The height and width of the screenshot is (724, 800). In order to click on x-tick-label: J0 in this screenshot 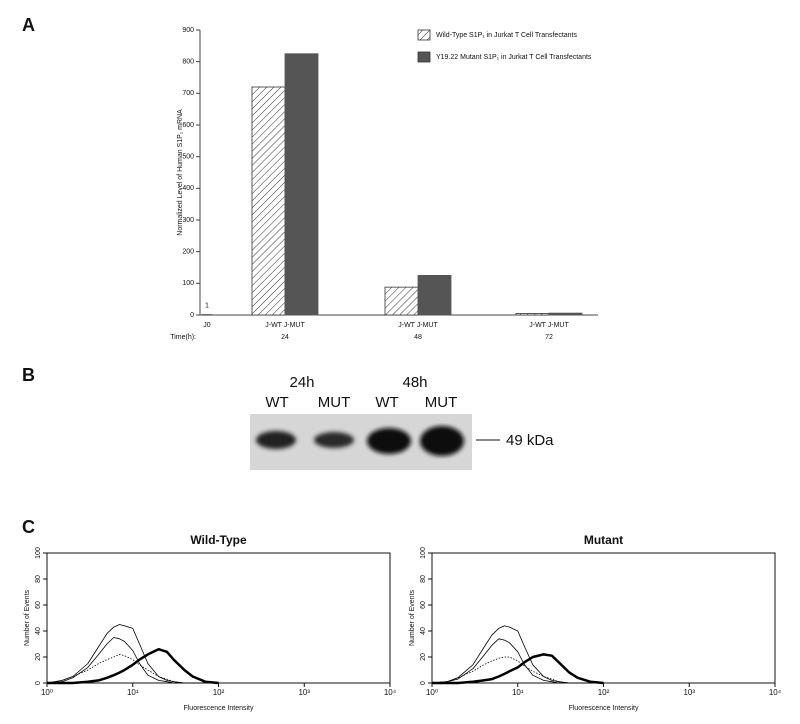, I will do `click(207, 325)`.